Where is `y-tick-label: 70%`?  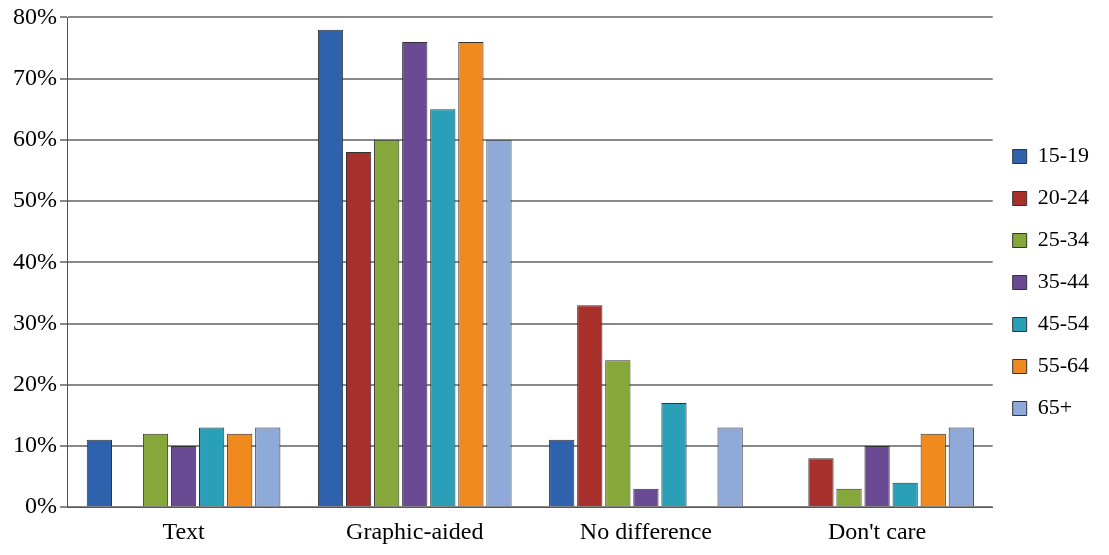 y-tick-label: 70% is located at coordinates (34, 76).